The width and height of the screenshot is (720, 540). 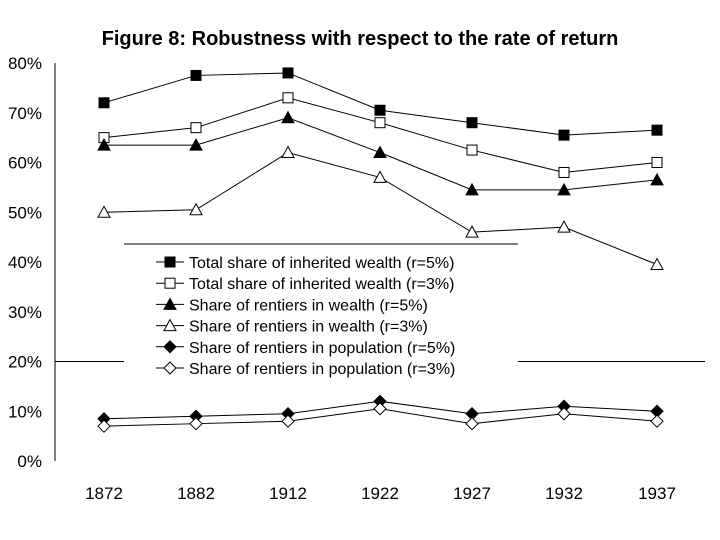 What do you see at coordinates (29, 461) in the screenshot?
I see `y-tick-label: 0%` at bounding box center [29, 461].